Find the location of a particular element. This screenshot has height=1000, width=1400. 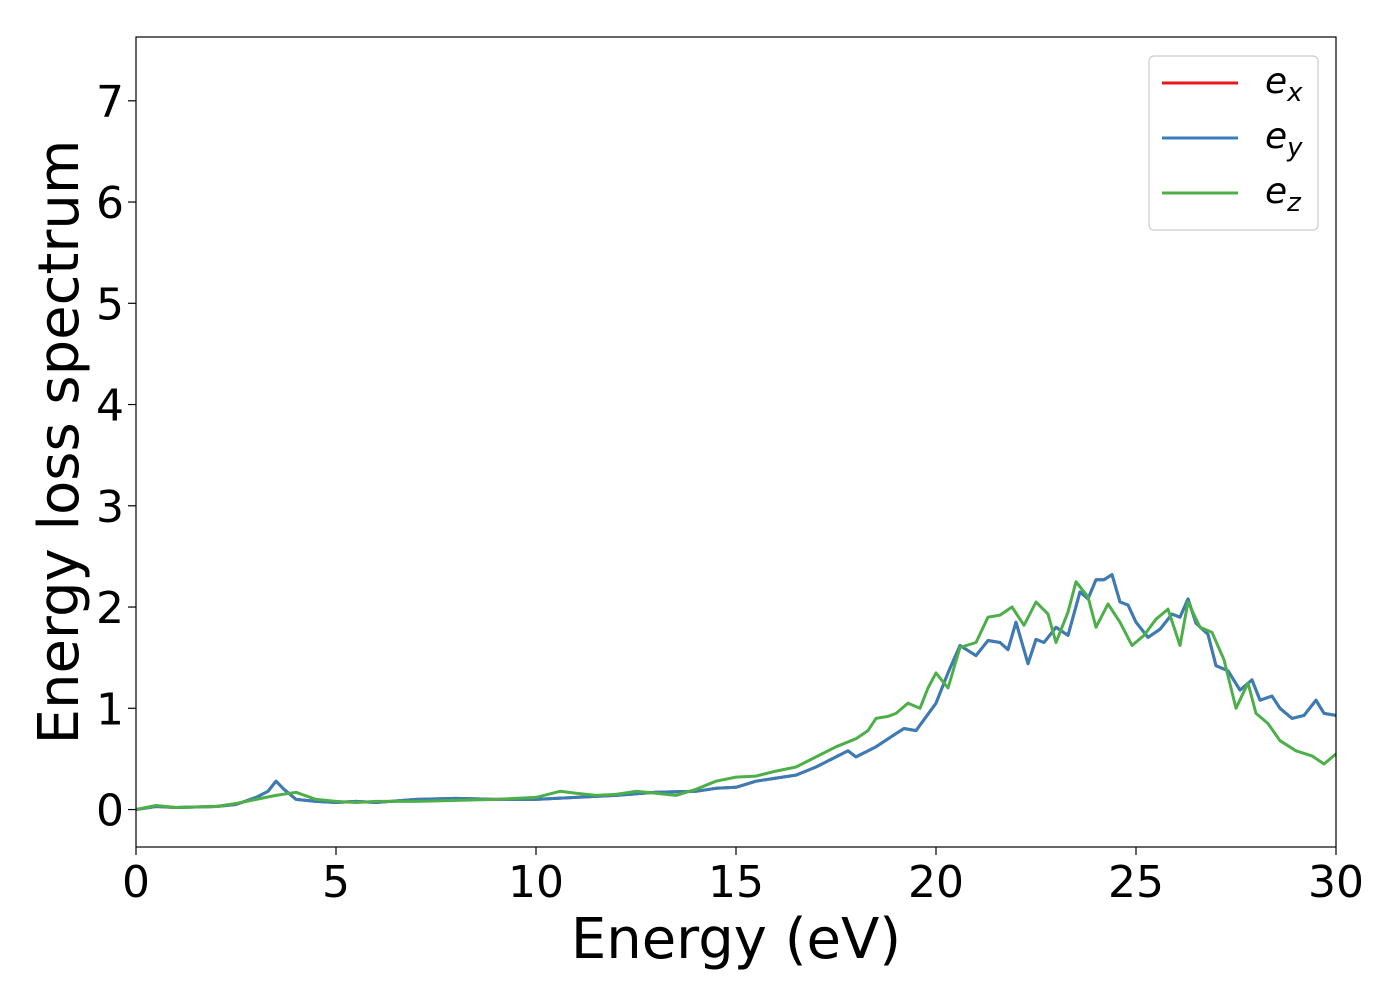

y-tick-label: 7 is located at coordinates (110, 102).